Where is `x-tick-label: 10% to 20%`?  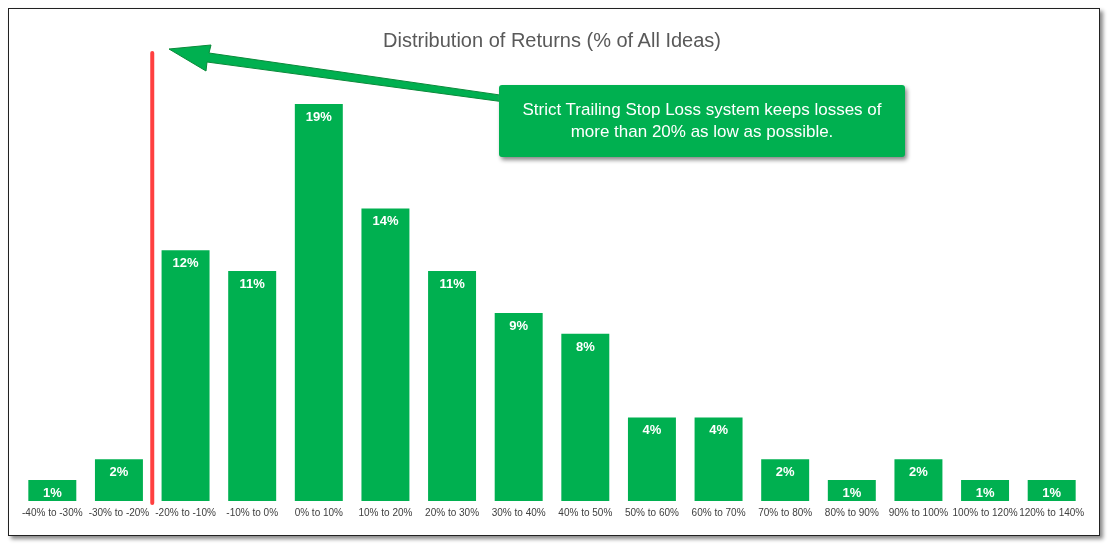 x-tick-label: 10% to 20% is located at coordinates (385, 512).